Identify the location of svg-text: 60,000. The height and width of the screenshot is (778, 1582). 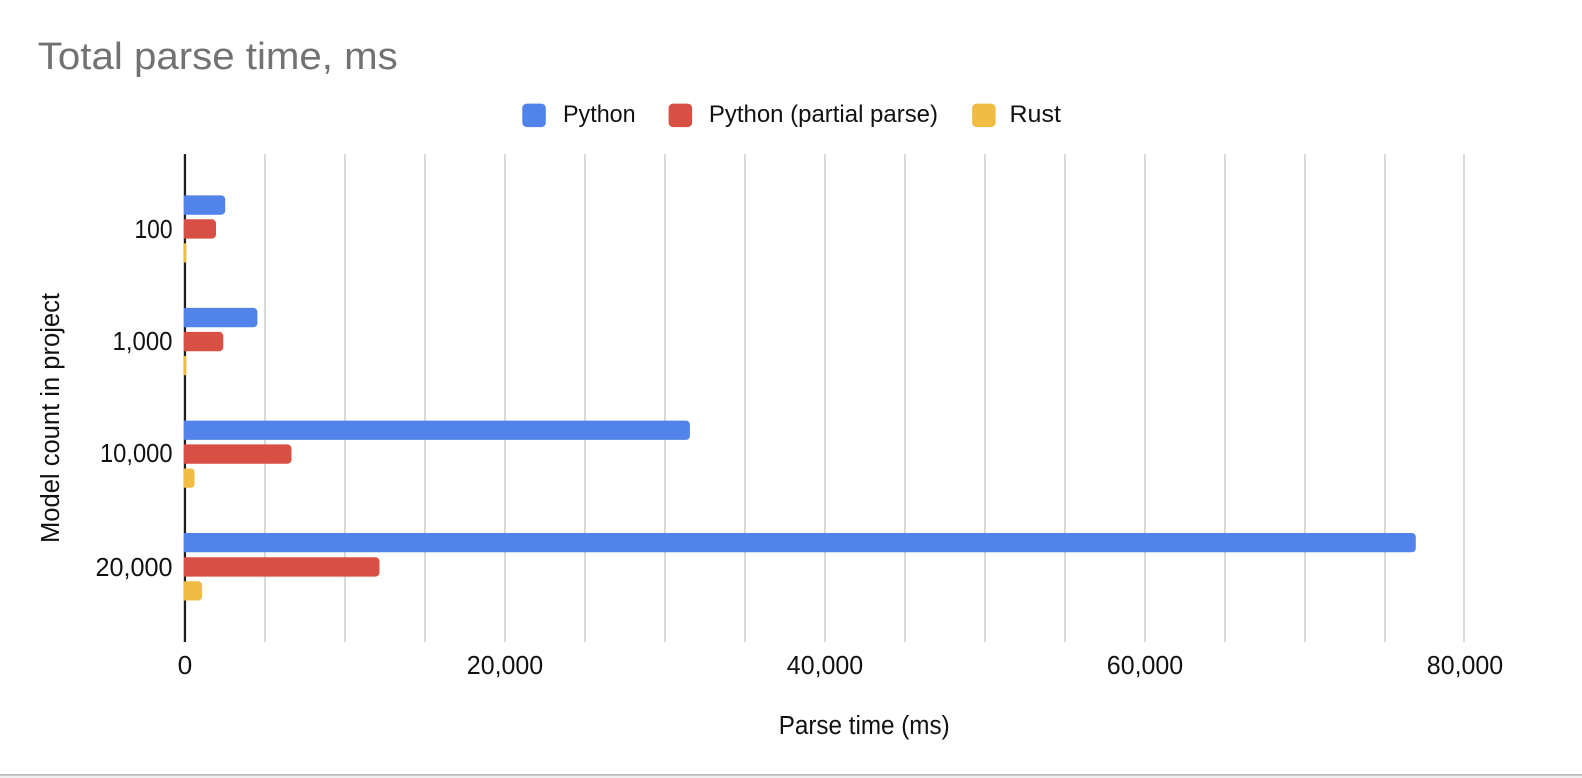
(1145, 665).